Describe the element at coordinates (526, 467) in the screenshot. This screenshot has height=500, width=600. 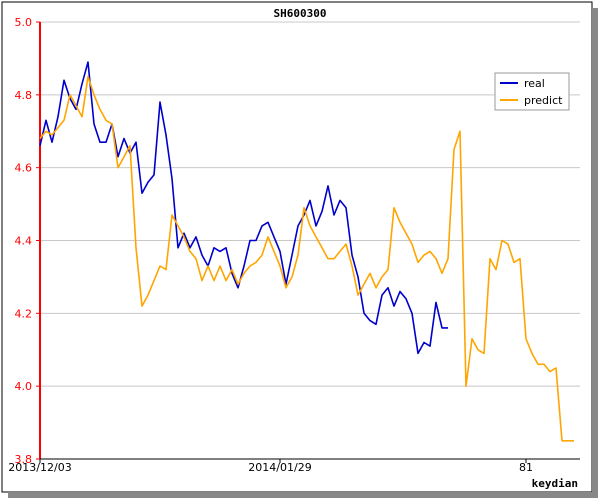
I see `x-tick-label: 81` at that location.